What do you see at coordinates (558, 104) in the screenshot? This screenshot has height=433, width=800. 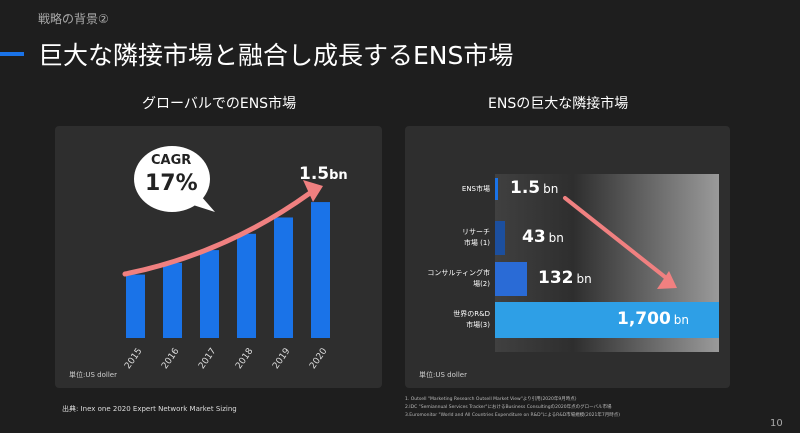 I see `right-panel-heading: ENSの巨大な隣接市場` at bounding box center [558, 104].